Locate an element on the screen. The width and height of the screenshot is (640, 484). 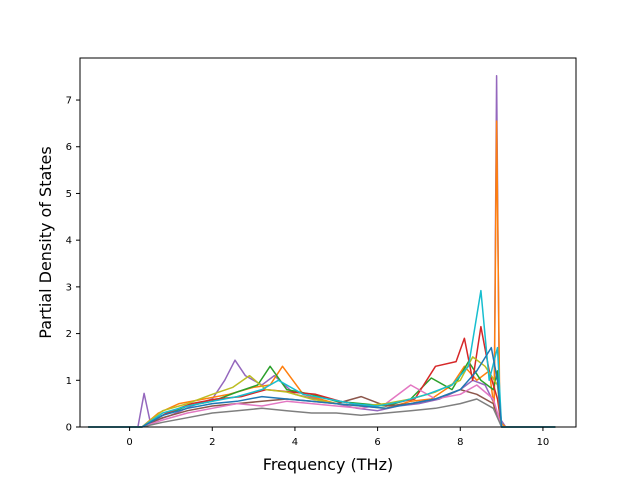
x-axis-label: Frequency (THz) is located at coordinates (328, 464).